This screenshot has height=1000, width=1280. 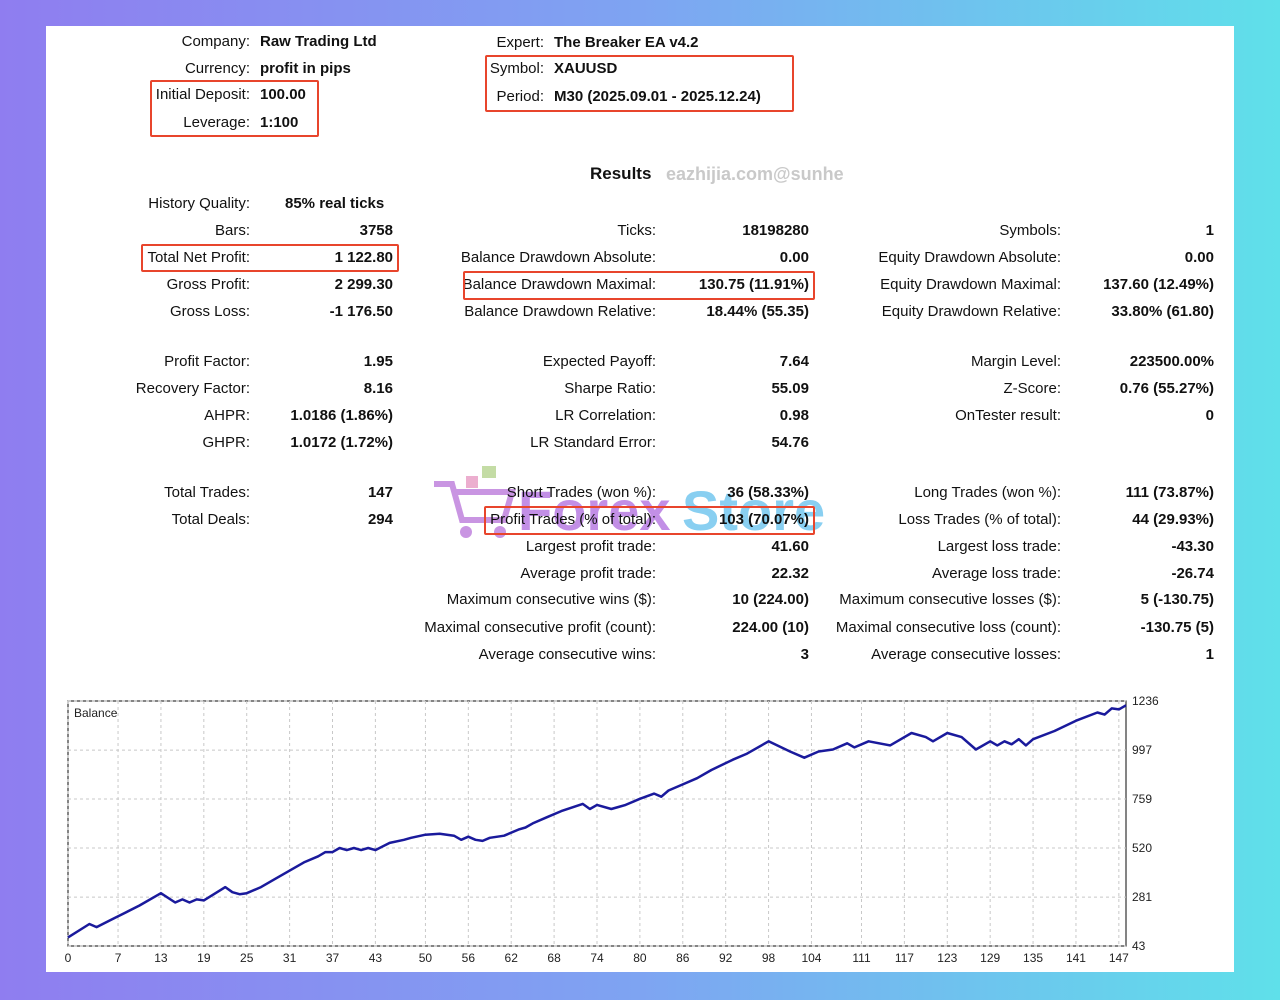 I want to click on currency-label: Currency:, so click(x=217, y=68).